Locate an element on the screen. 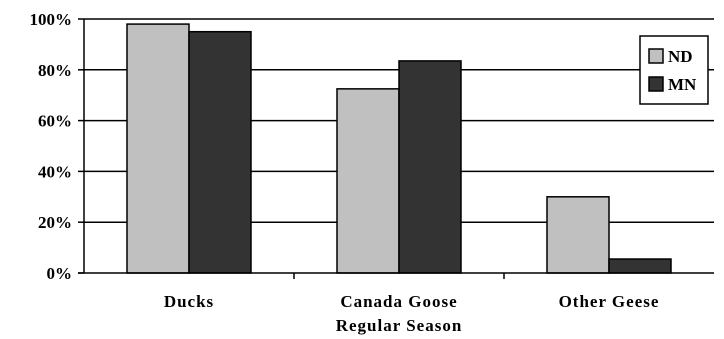  x-tick-label: Regular Season is located at coordinates (399, 325).